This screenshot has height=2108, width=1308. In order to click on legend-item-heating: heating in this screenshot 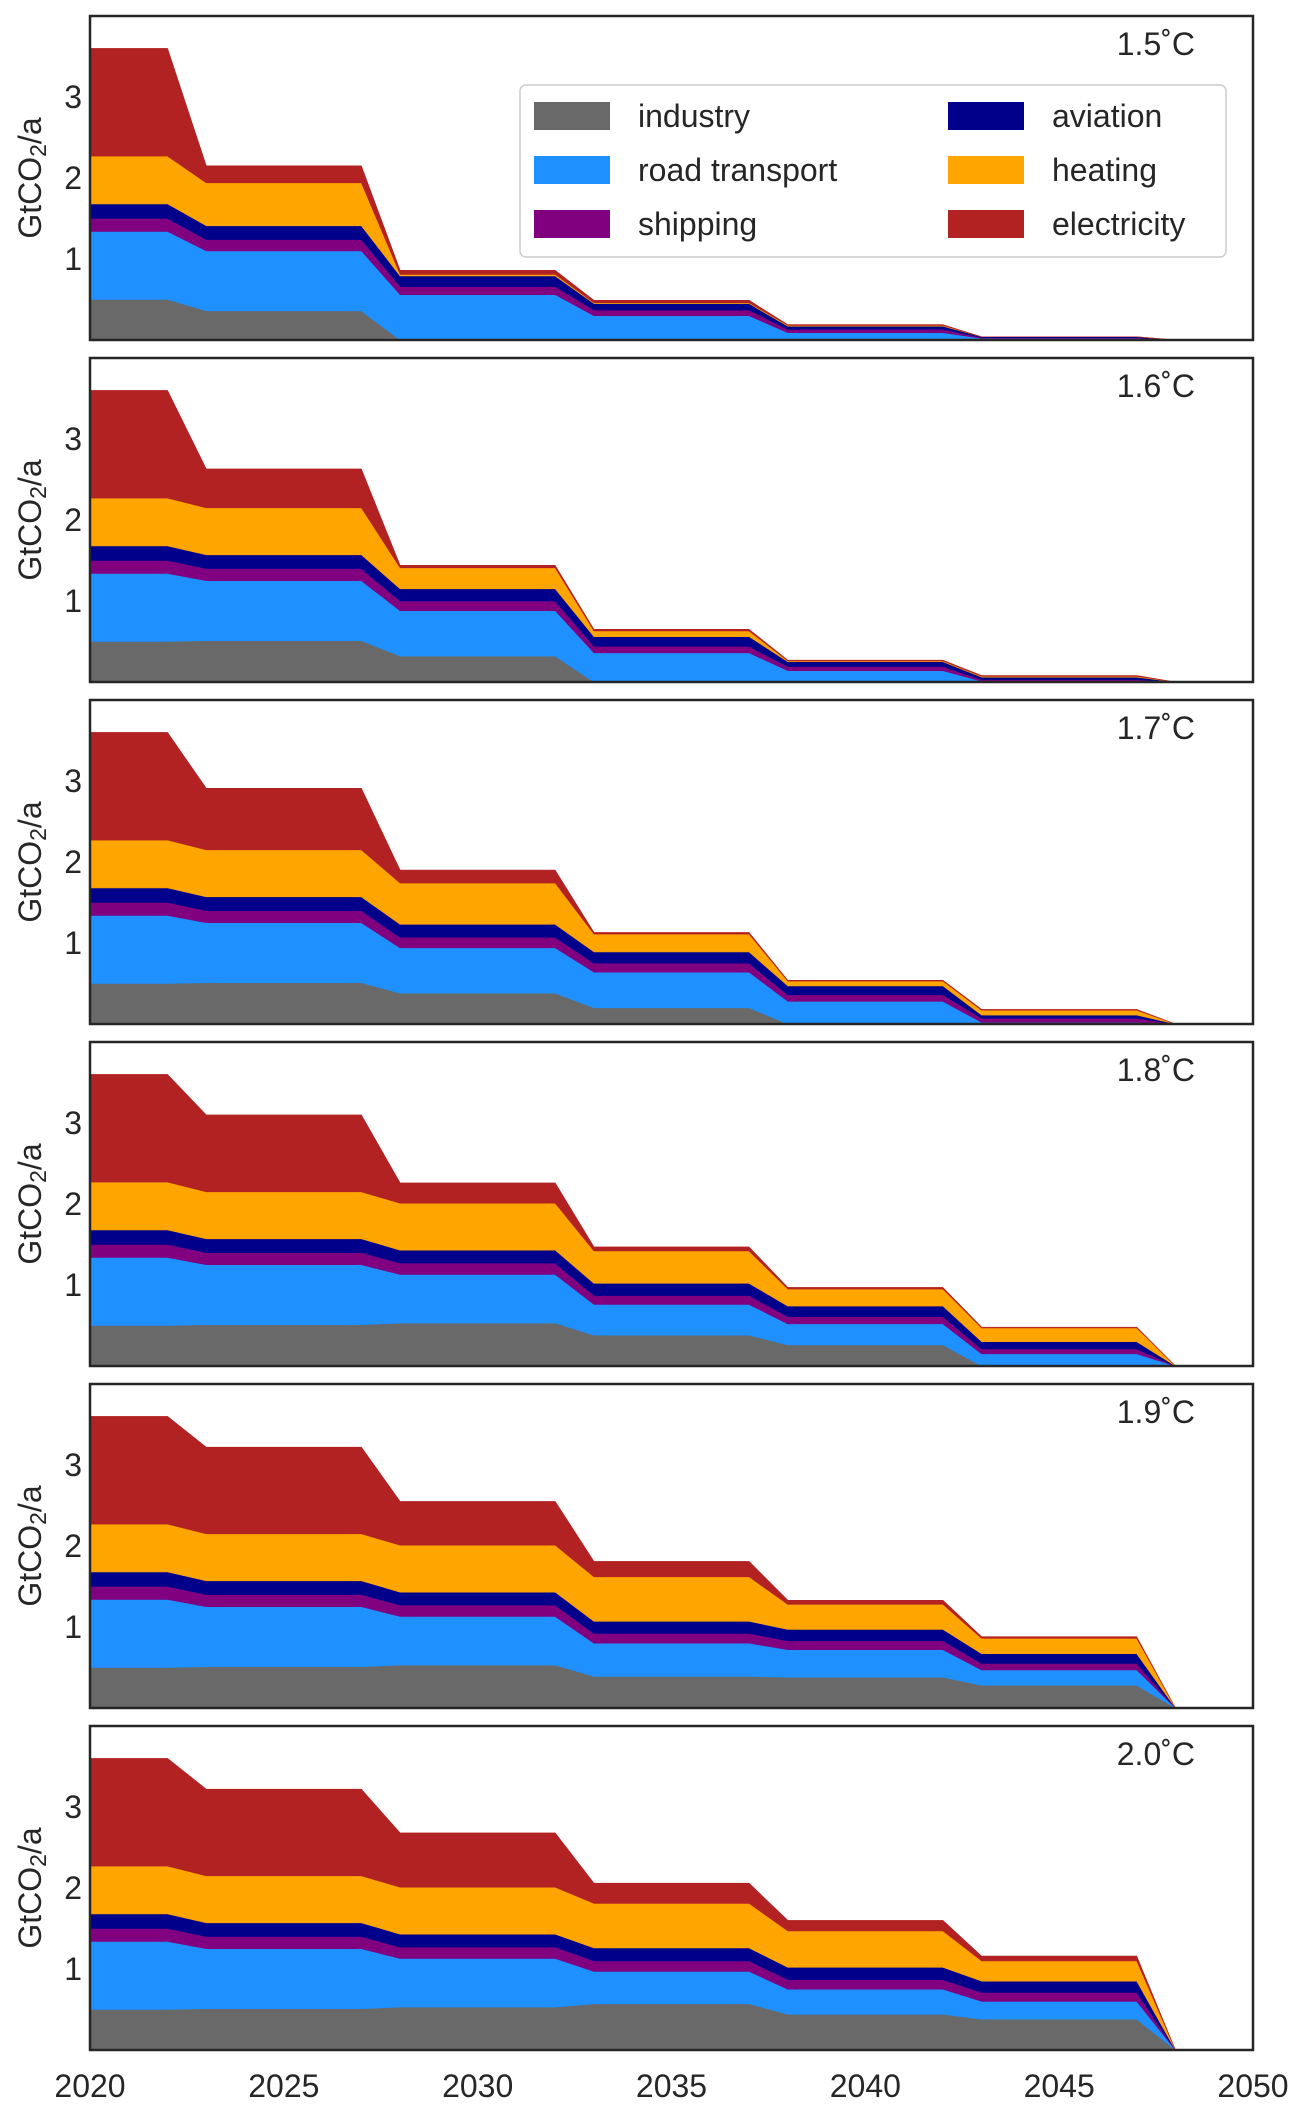, I will do `click(1052, 170)`.